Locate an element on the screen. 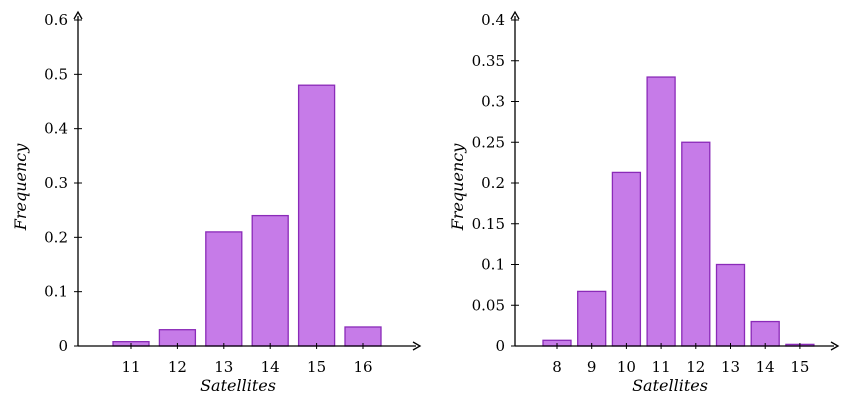 The image size is (841, 399). x-tick-label: 16 is located at coordinates (362, 367).